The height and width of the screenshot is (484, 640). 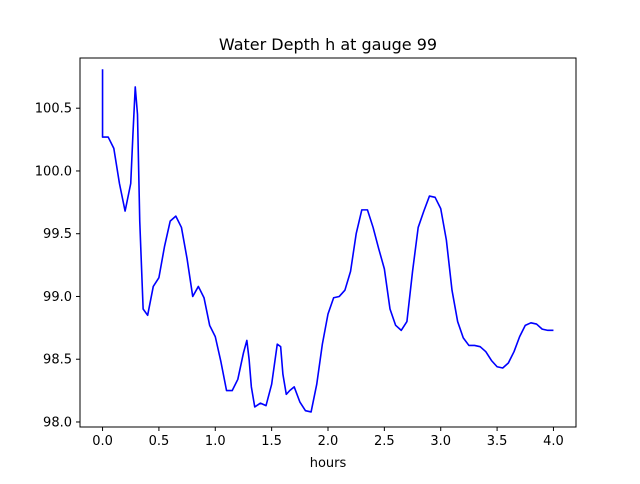 I want to click on x-tick-label: 1.0, so click(x=215, y=441).